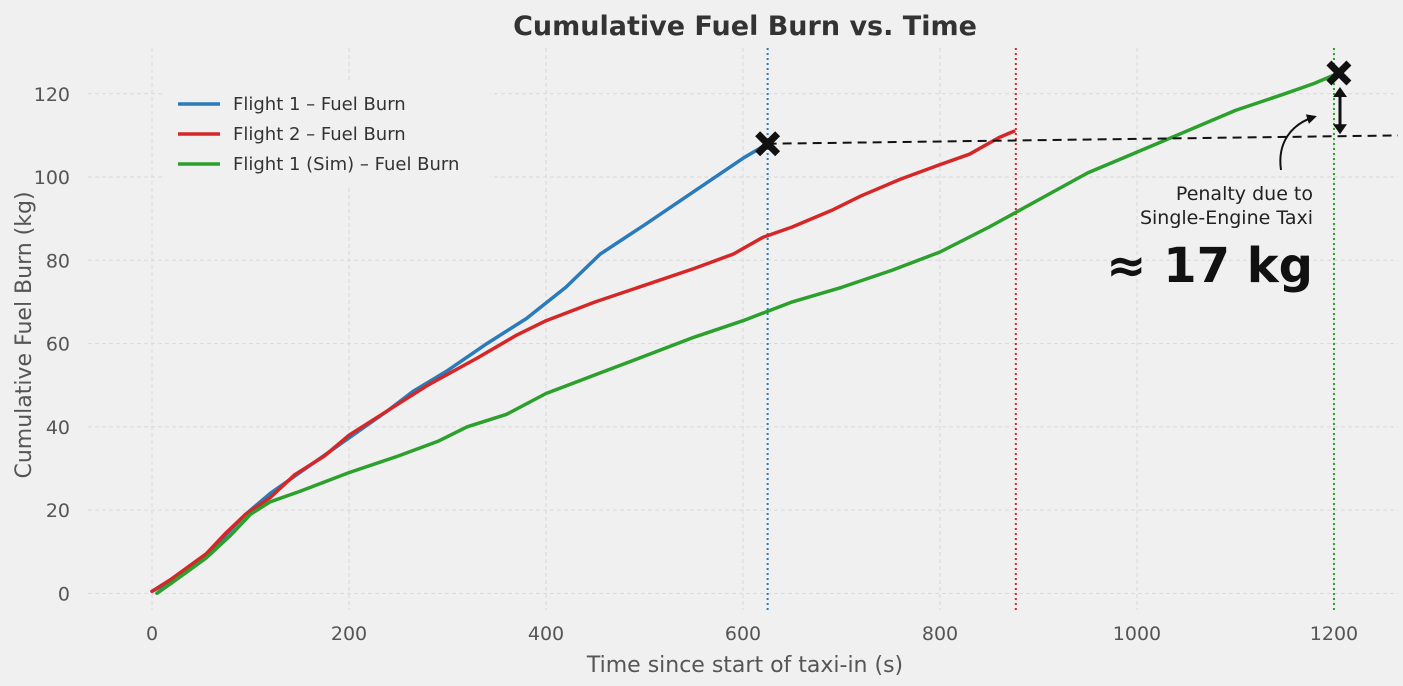 The width and height of the screenshot is (1403, 686). Describe the element at coordinates (349, 634) in the screenshot. I see `x-tick-label: 200` at that location.